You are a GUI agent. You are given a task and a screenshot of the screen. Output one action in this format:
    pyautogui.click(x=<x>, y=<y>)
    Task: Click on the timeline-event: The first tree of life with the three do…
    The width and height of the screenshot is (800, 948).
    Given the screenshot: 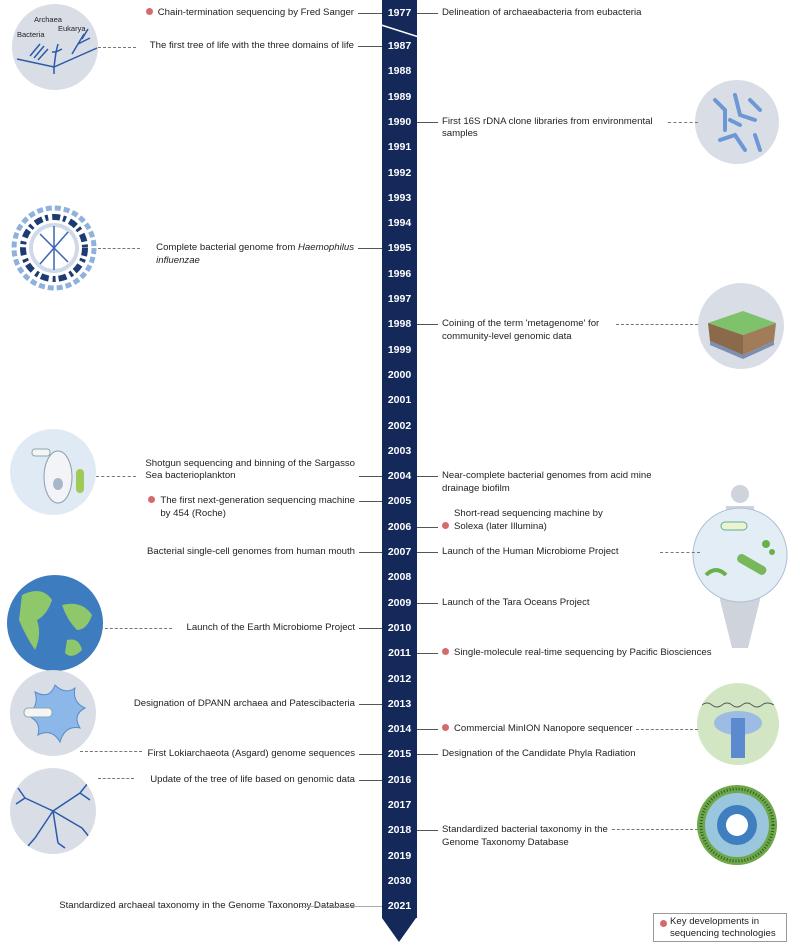 What is the action you would take?
    pyautogui.click(x=252, y=46)
    